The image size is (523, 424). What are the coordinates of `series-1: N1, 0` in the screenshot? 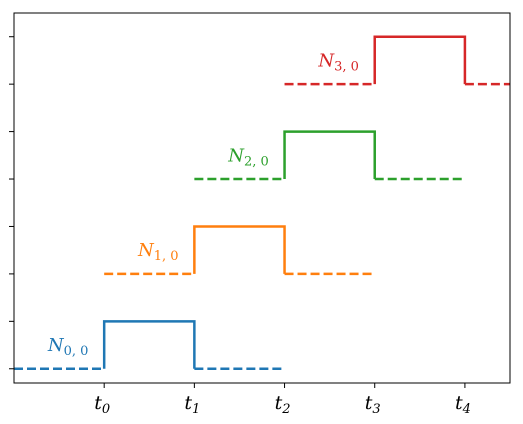 It's located at (239, 250).